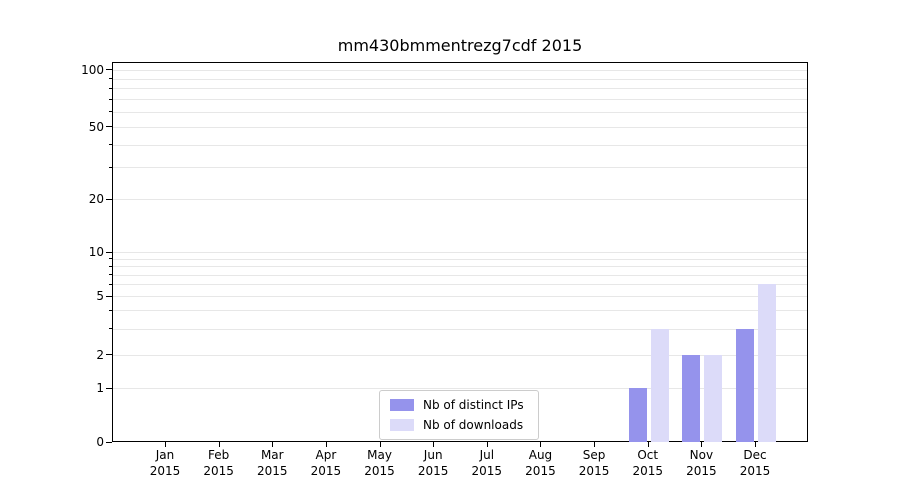 The width and height of the screenshot is (900, 500). What do you see at coordinates (648, 455) in the screenshot?
I see `x-tick-label-line: Oct` at bounding box center [648, 455].